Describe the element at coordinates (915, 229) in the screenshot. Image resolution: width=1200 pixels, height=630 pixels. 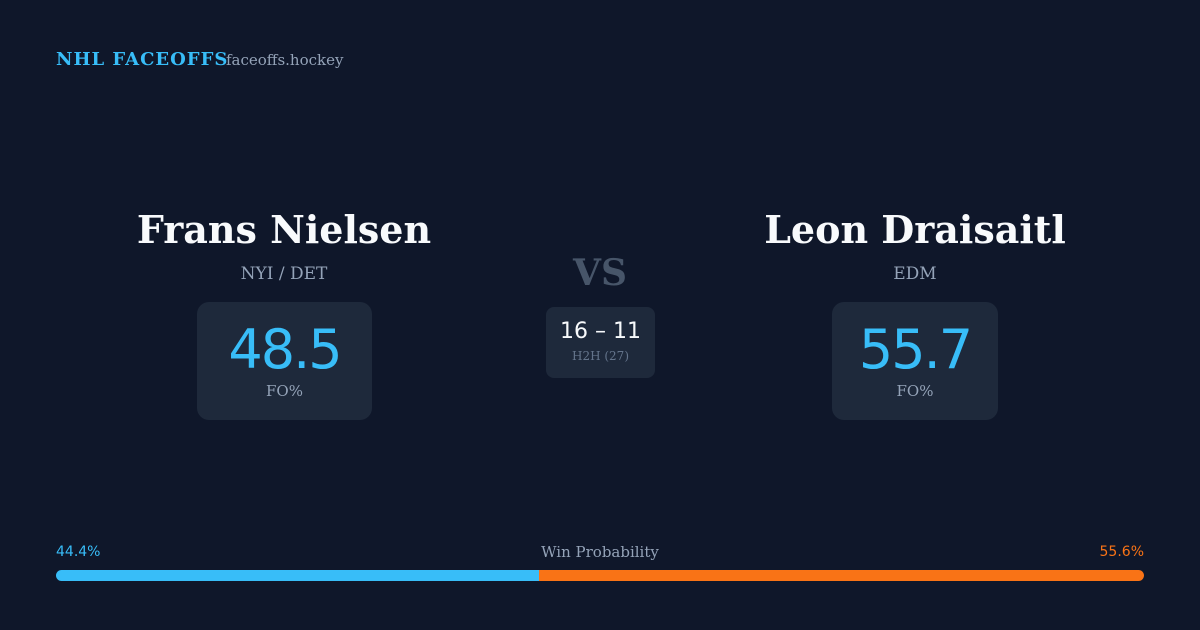
I see `player-name: Leon Draisaitl` at that location.